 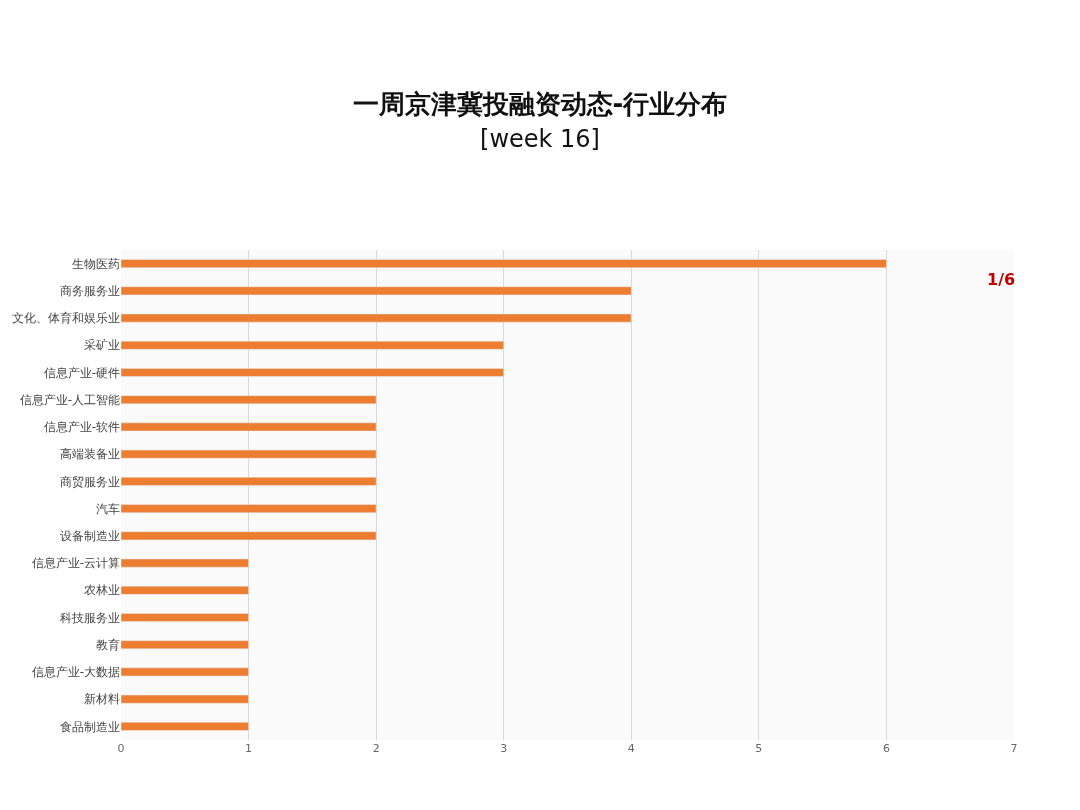 What do you see at coordinates (1001, 279) in the screenshot?
I see `annotation: 1/6` at bounding box center [1001, 279].